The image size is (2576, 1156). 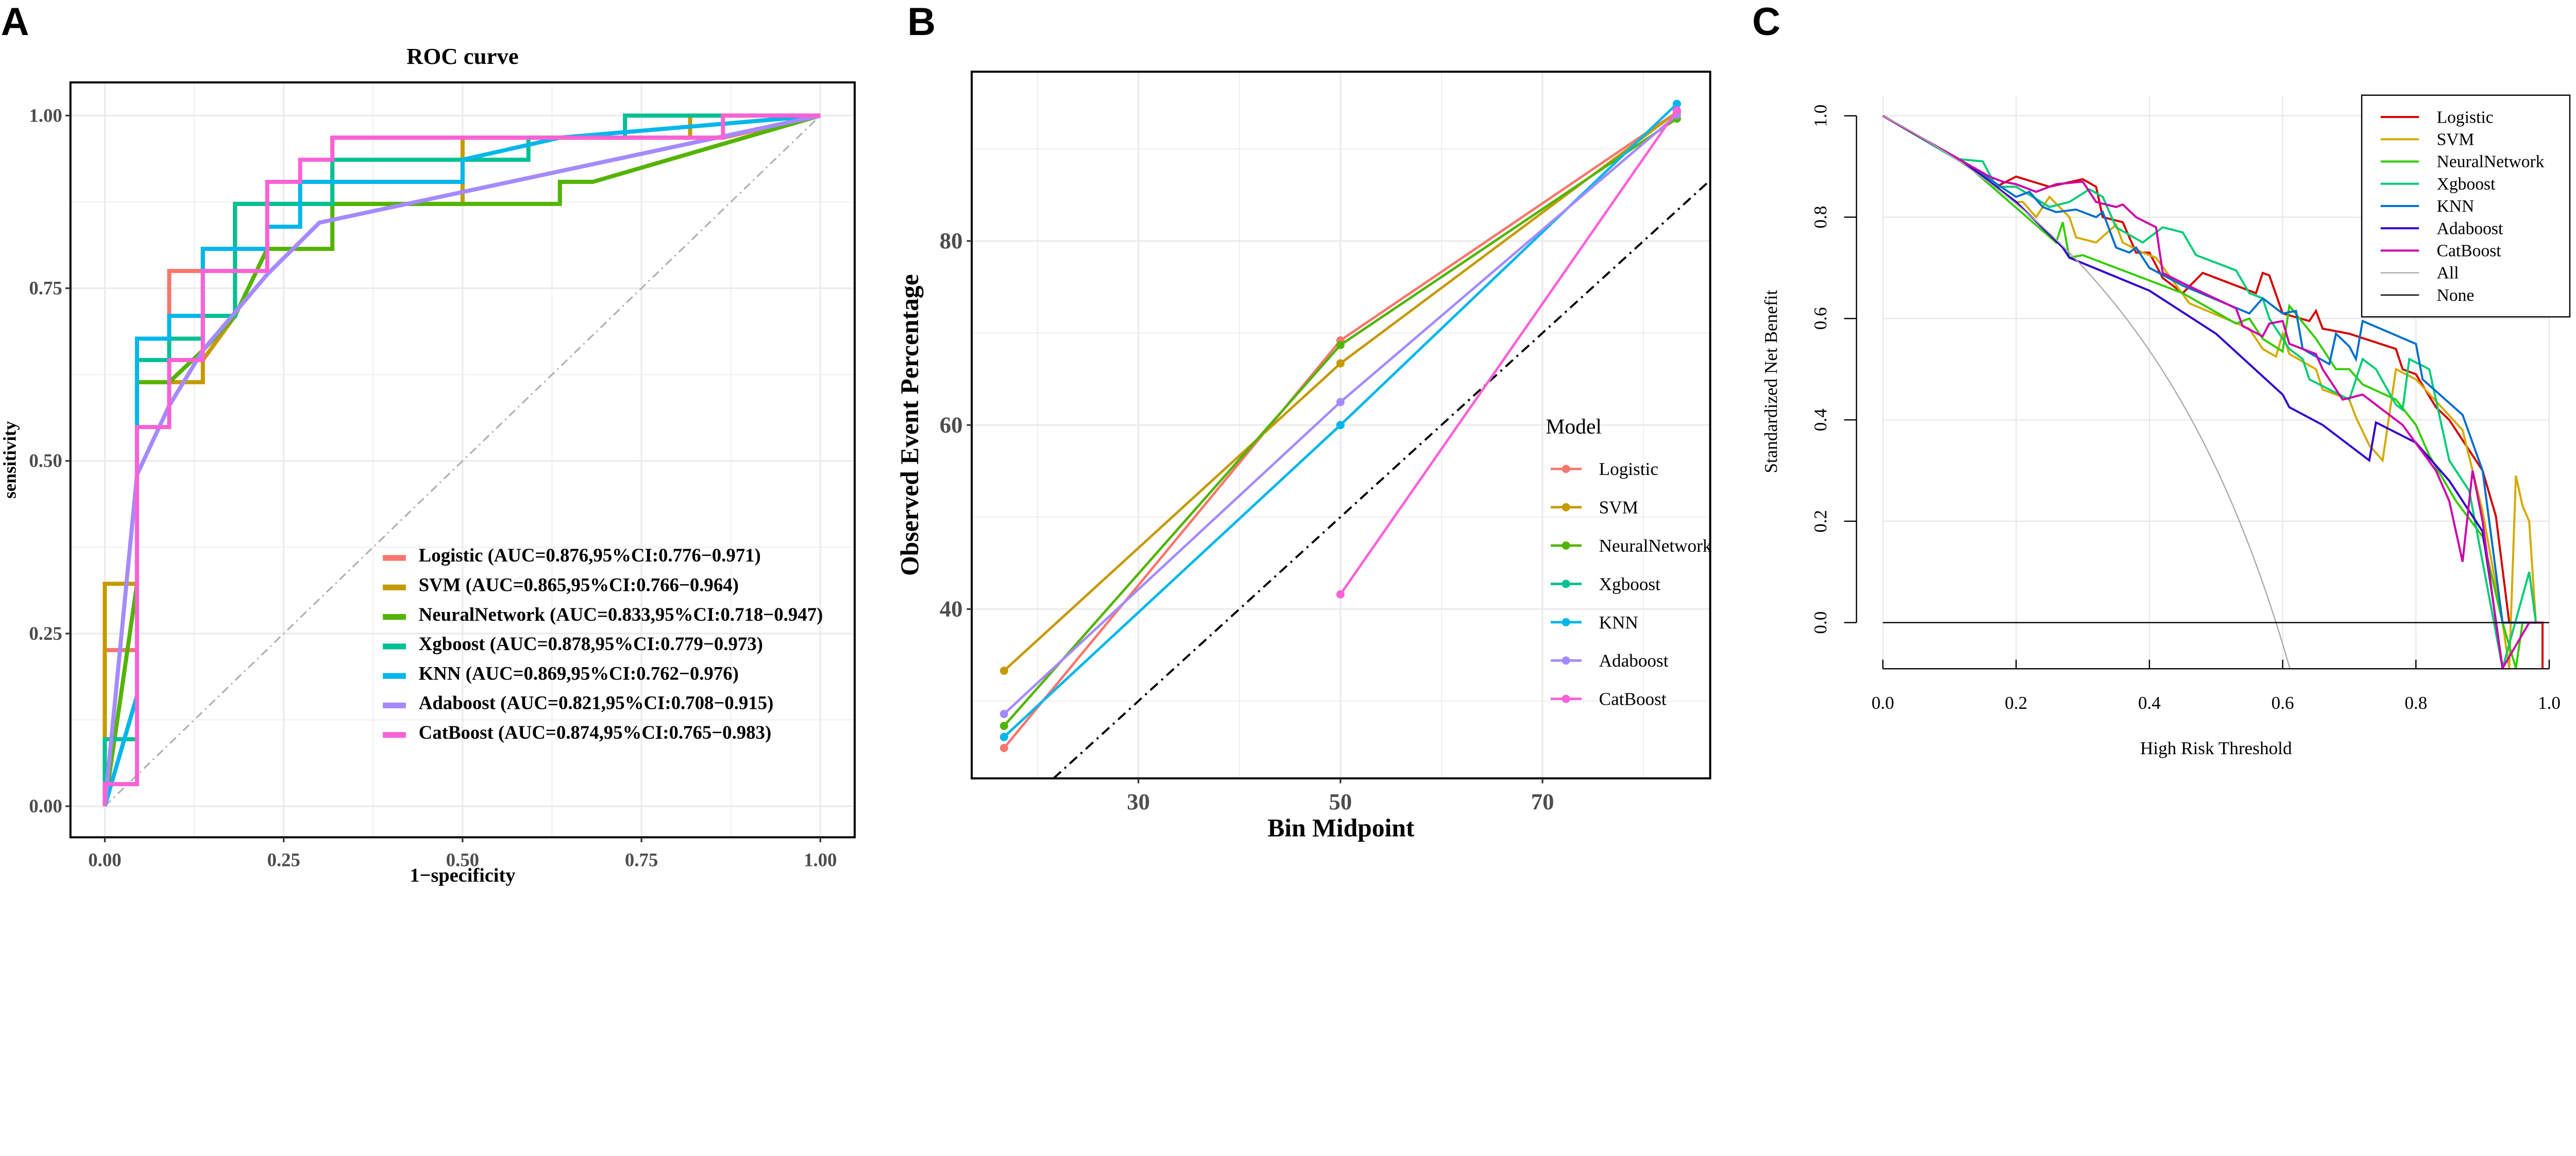 I want to click on legend-swatch-catboost, so click(x=395, y=735).